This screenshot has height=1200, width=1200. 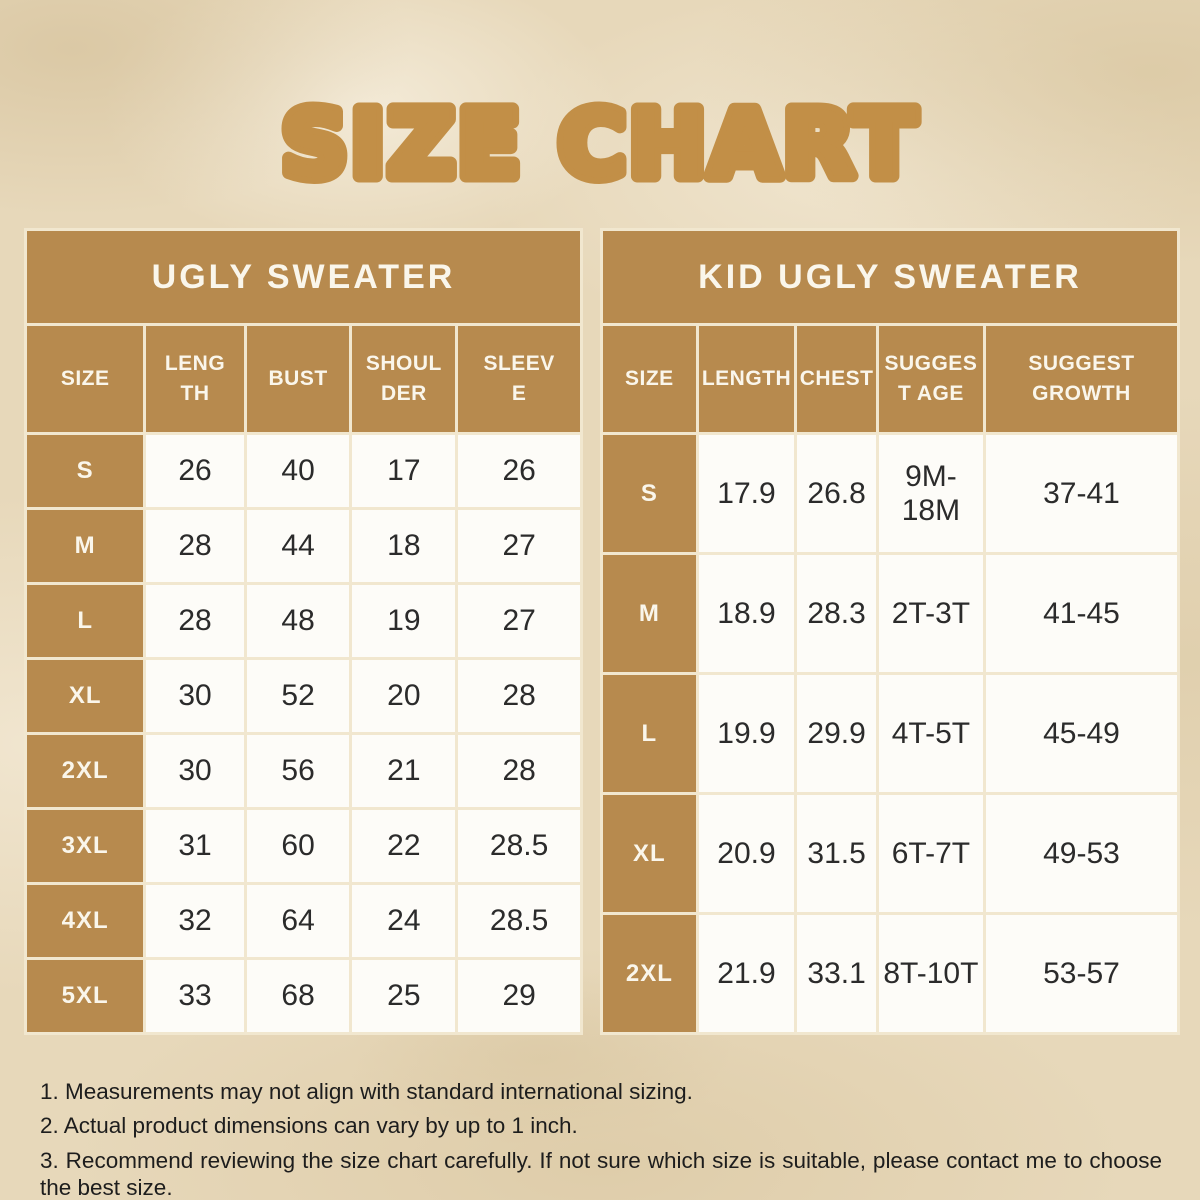 I want to click on column-header-length: LENGTH, so click(x=746, y=379).